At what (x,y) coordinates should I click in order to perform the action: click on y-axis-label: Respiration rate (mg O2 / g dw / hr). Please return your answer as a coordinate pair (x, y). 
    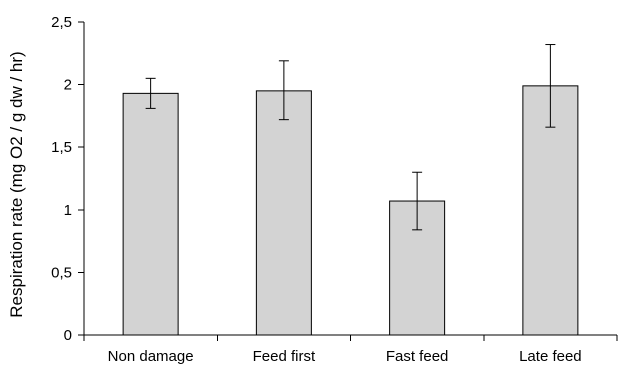
    Looking at the image, I should click on (16, 184).